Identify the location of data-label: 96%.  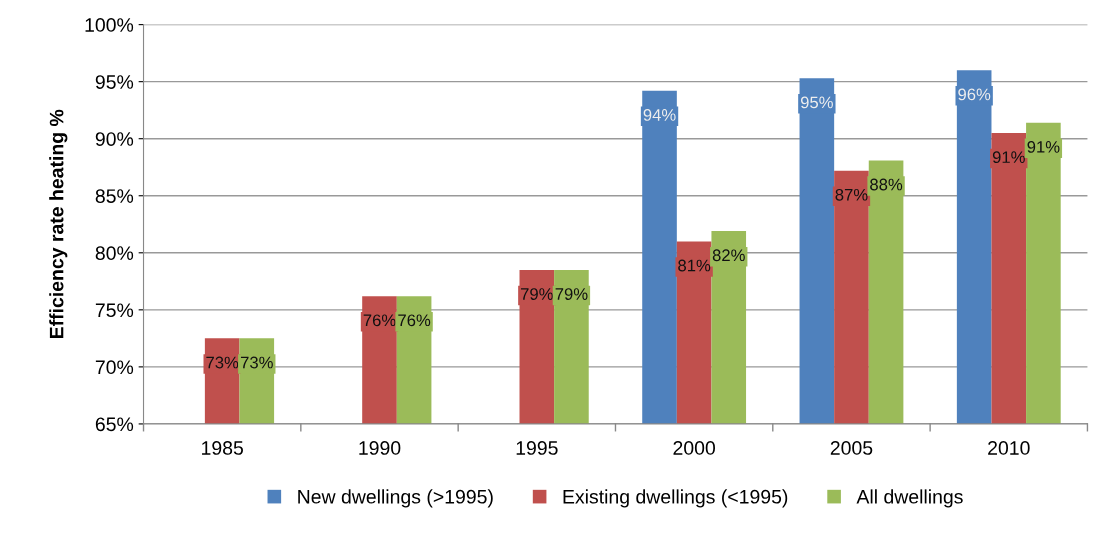
(974, 94).